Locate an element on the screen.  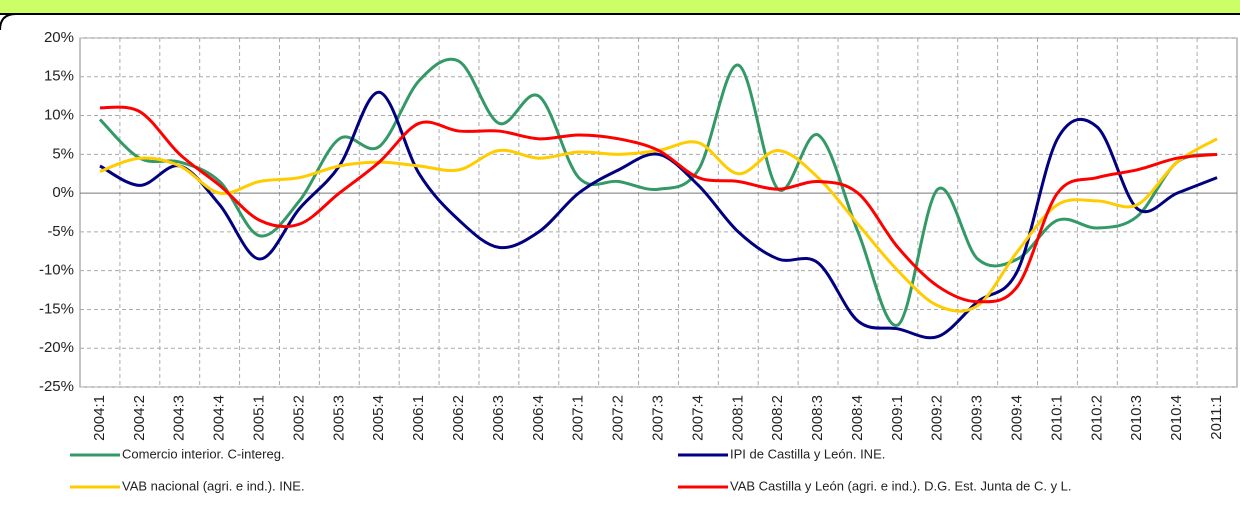
frame is located at coordinates (620, 22).